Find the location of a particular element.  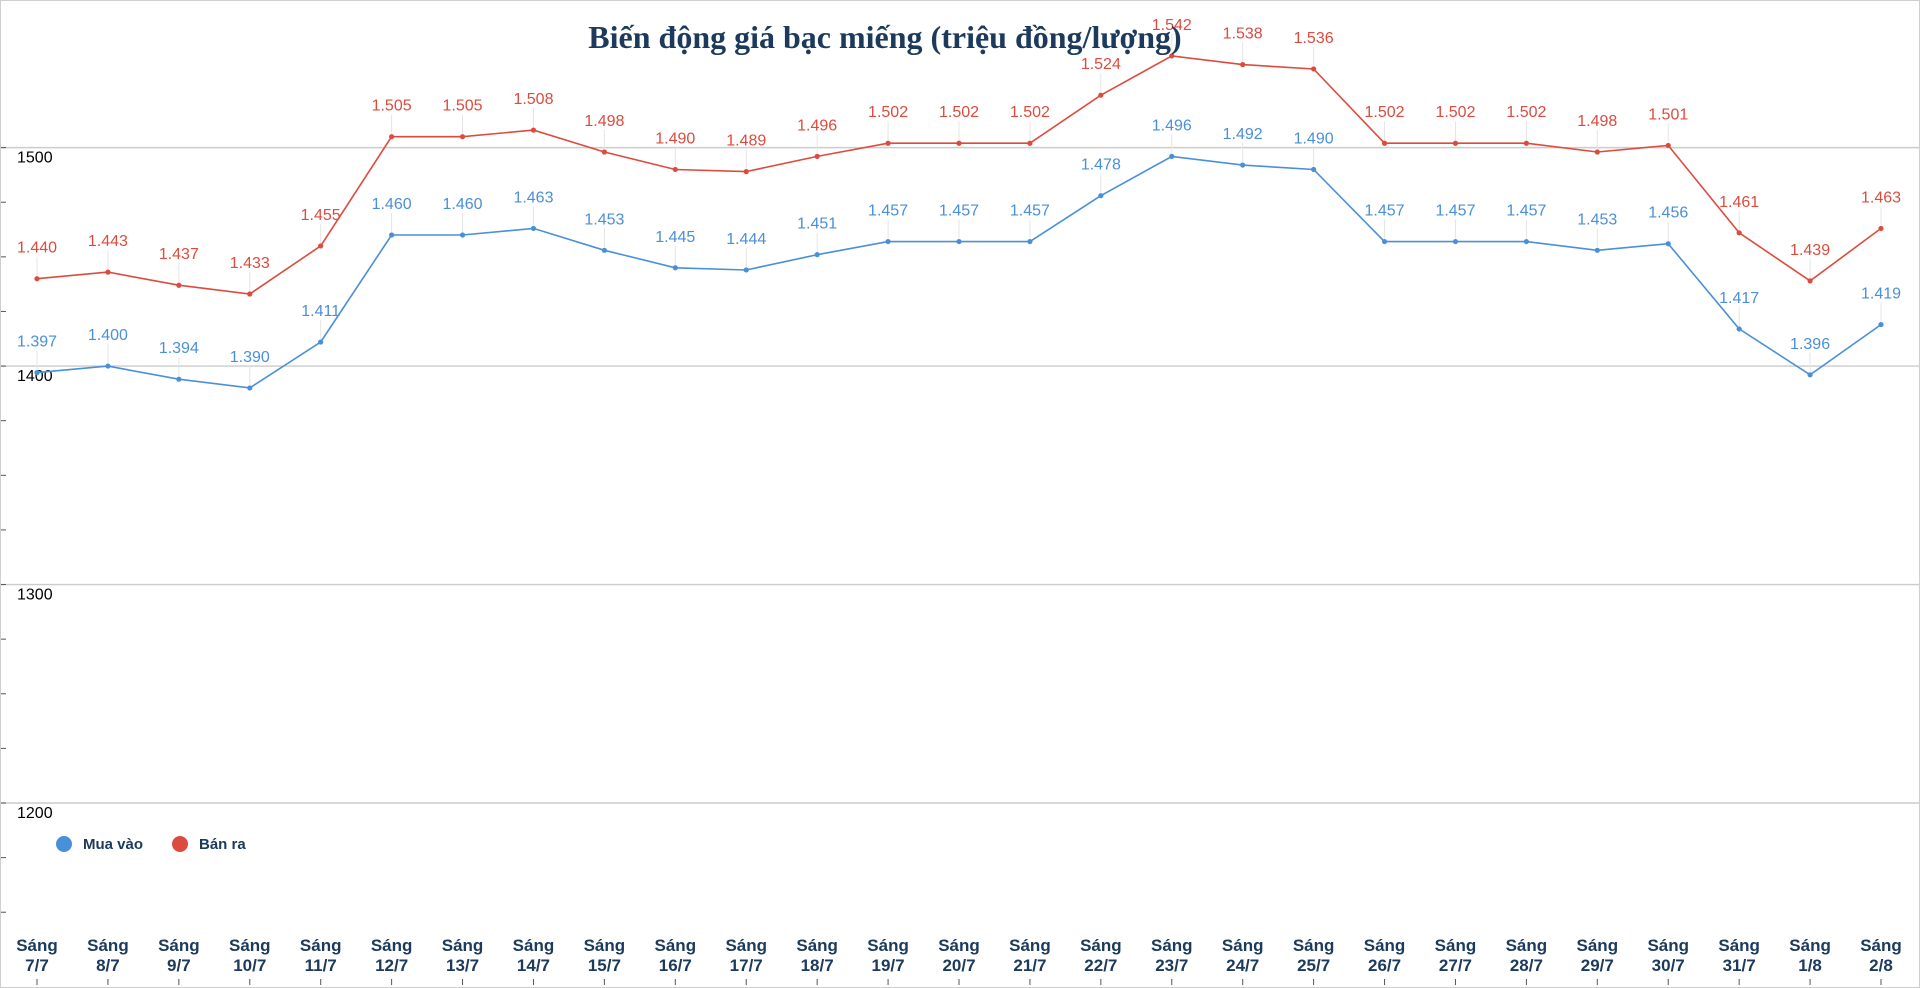

x-tick-label: Sáng 31/7 is located at coordinates (1739, 955).